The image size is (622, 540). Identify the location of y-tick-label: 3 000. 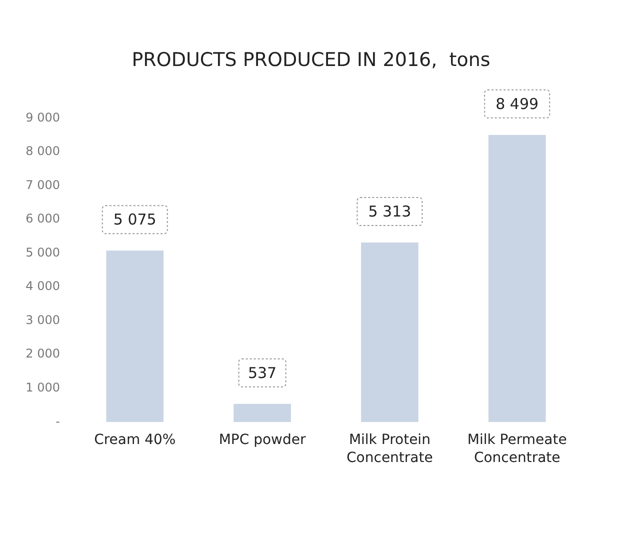
(43, 319).